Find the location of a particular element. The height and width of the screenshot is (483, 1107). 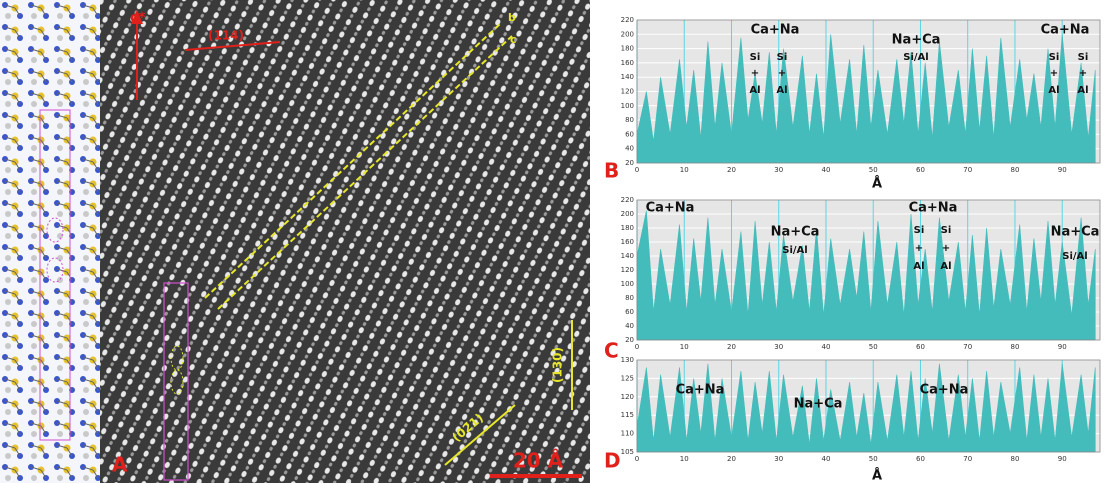

y-tick-label: 100 is located at coordinates (627, 284).